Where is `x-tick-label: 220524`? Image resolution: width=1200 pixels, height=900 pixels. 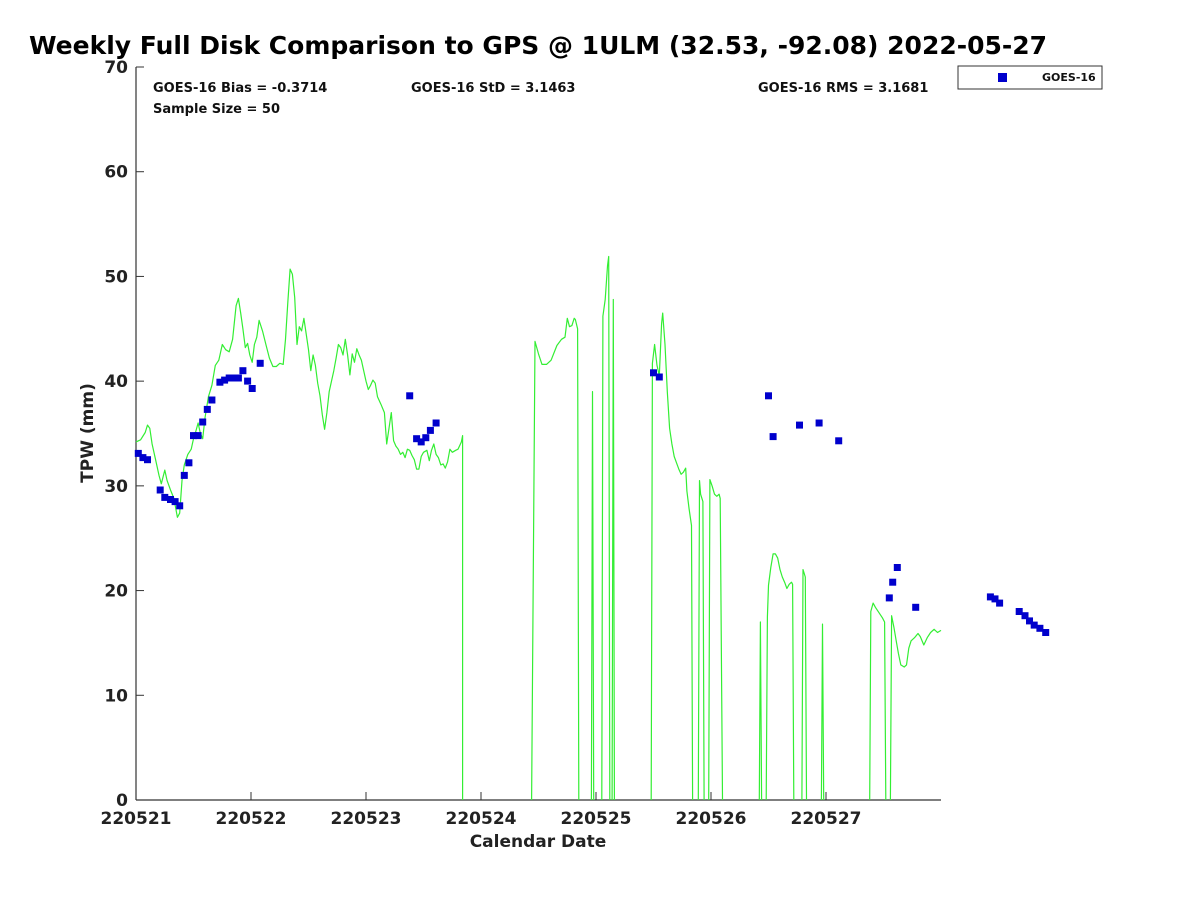 x-tick-label: 220524 is located at coordinates (481, 819).